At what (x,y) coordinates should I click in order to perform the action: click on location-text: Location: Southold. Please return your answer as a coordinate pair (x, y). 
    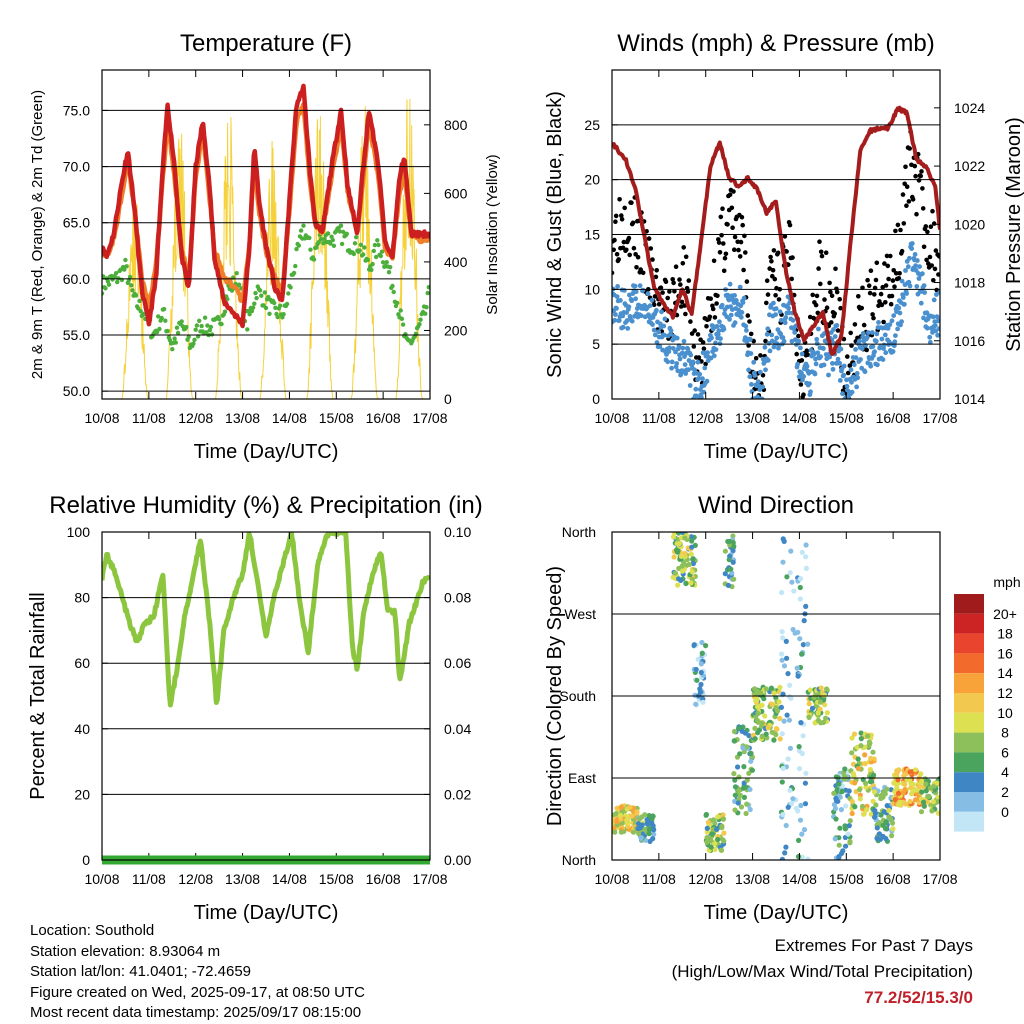
    Looking at the image, I should click on (92, 930).